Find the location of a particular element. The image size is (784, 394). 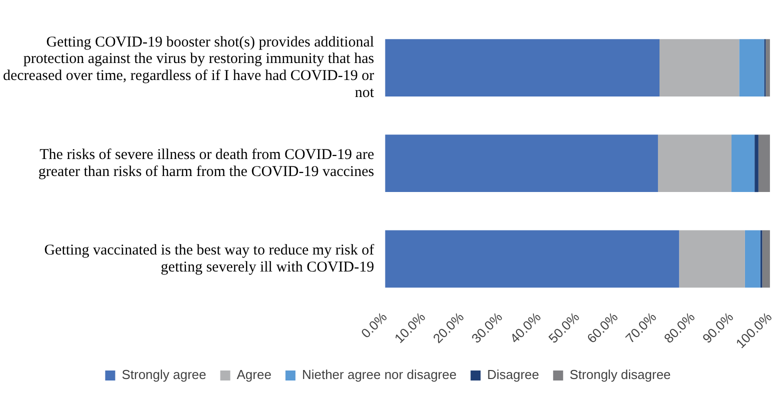

legend-label: Strongly disagree is located at coordinates (620, 374).